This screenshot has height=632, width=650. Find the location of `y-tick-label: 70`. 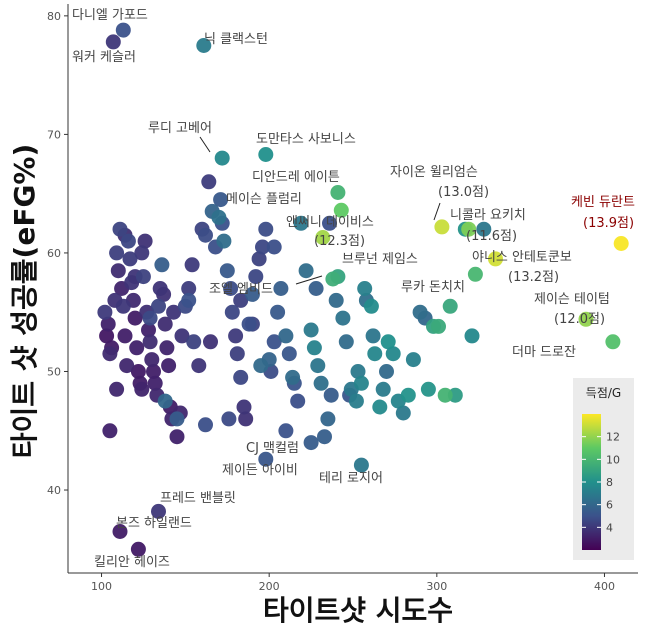

y-tick-label: 70 is located at coordinates (54, 134).